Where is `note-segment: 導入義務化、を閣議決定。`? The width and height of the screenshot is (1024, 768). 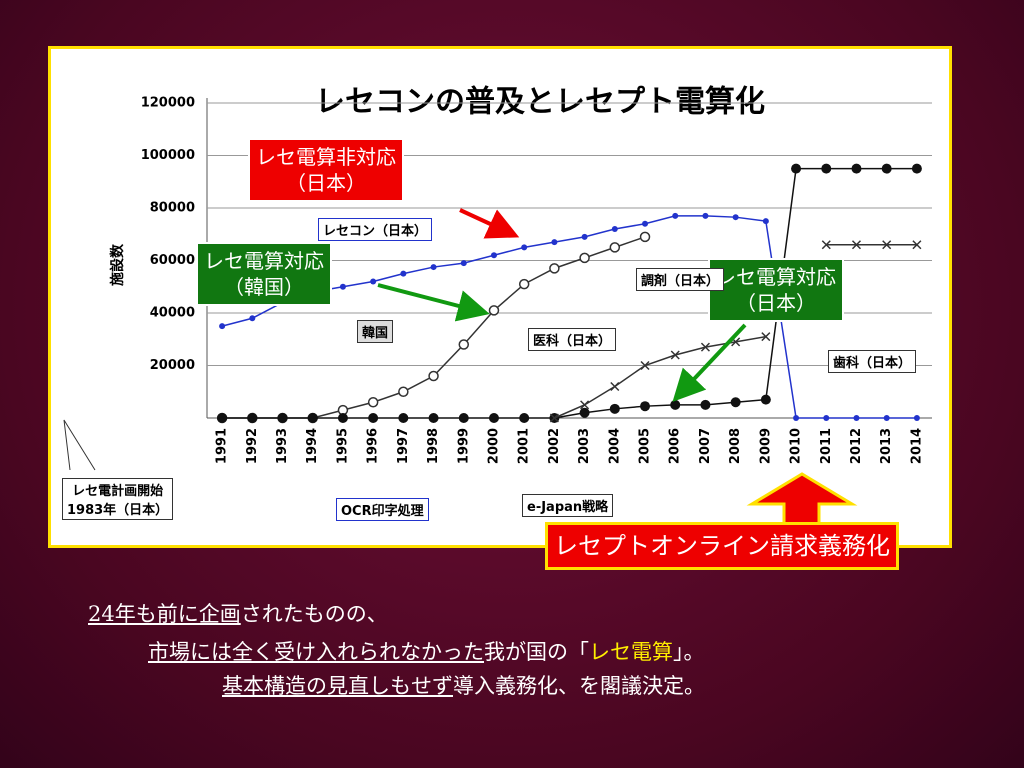
note-segment: 導入義務化、を閣議決定。 is located at coordinates (579, 686).